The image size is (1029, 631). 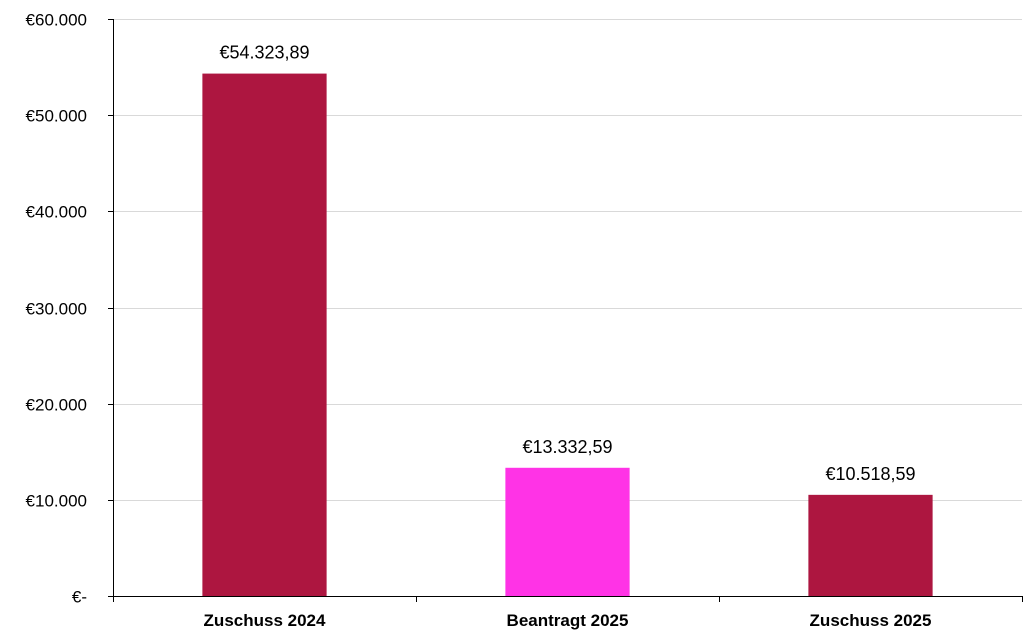 I want to click on y-tick-label: €60.000, so click(x=56, y=20).